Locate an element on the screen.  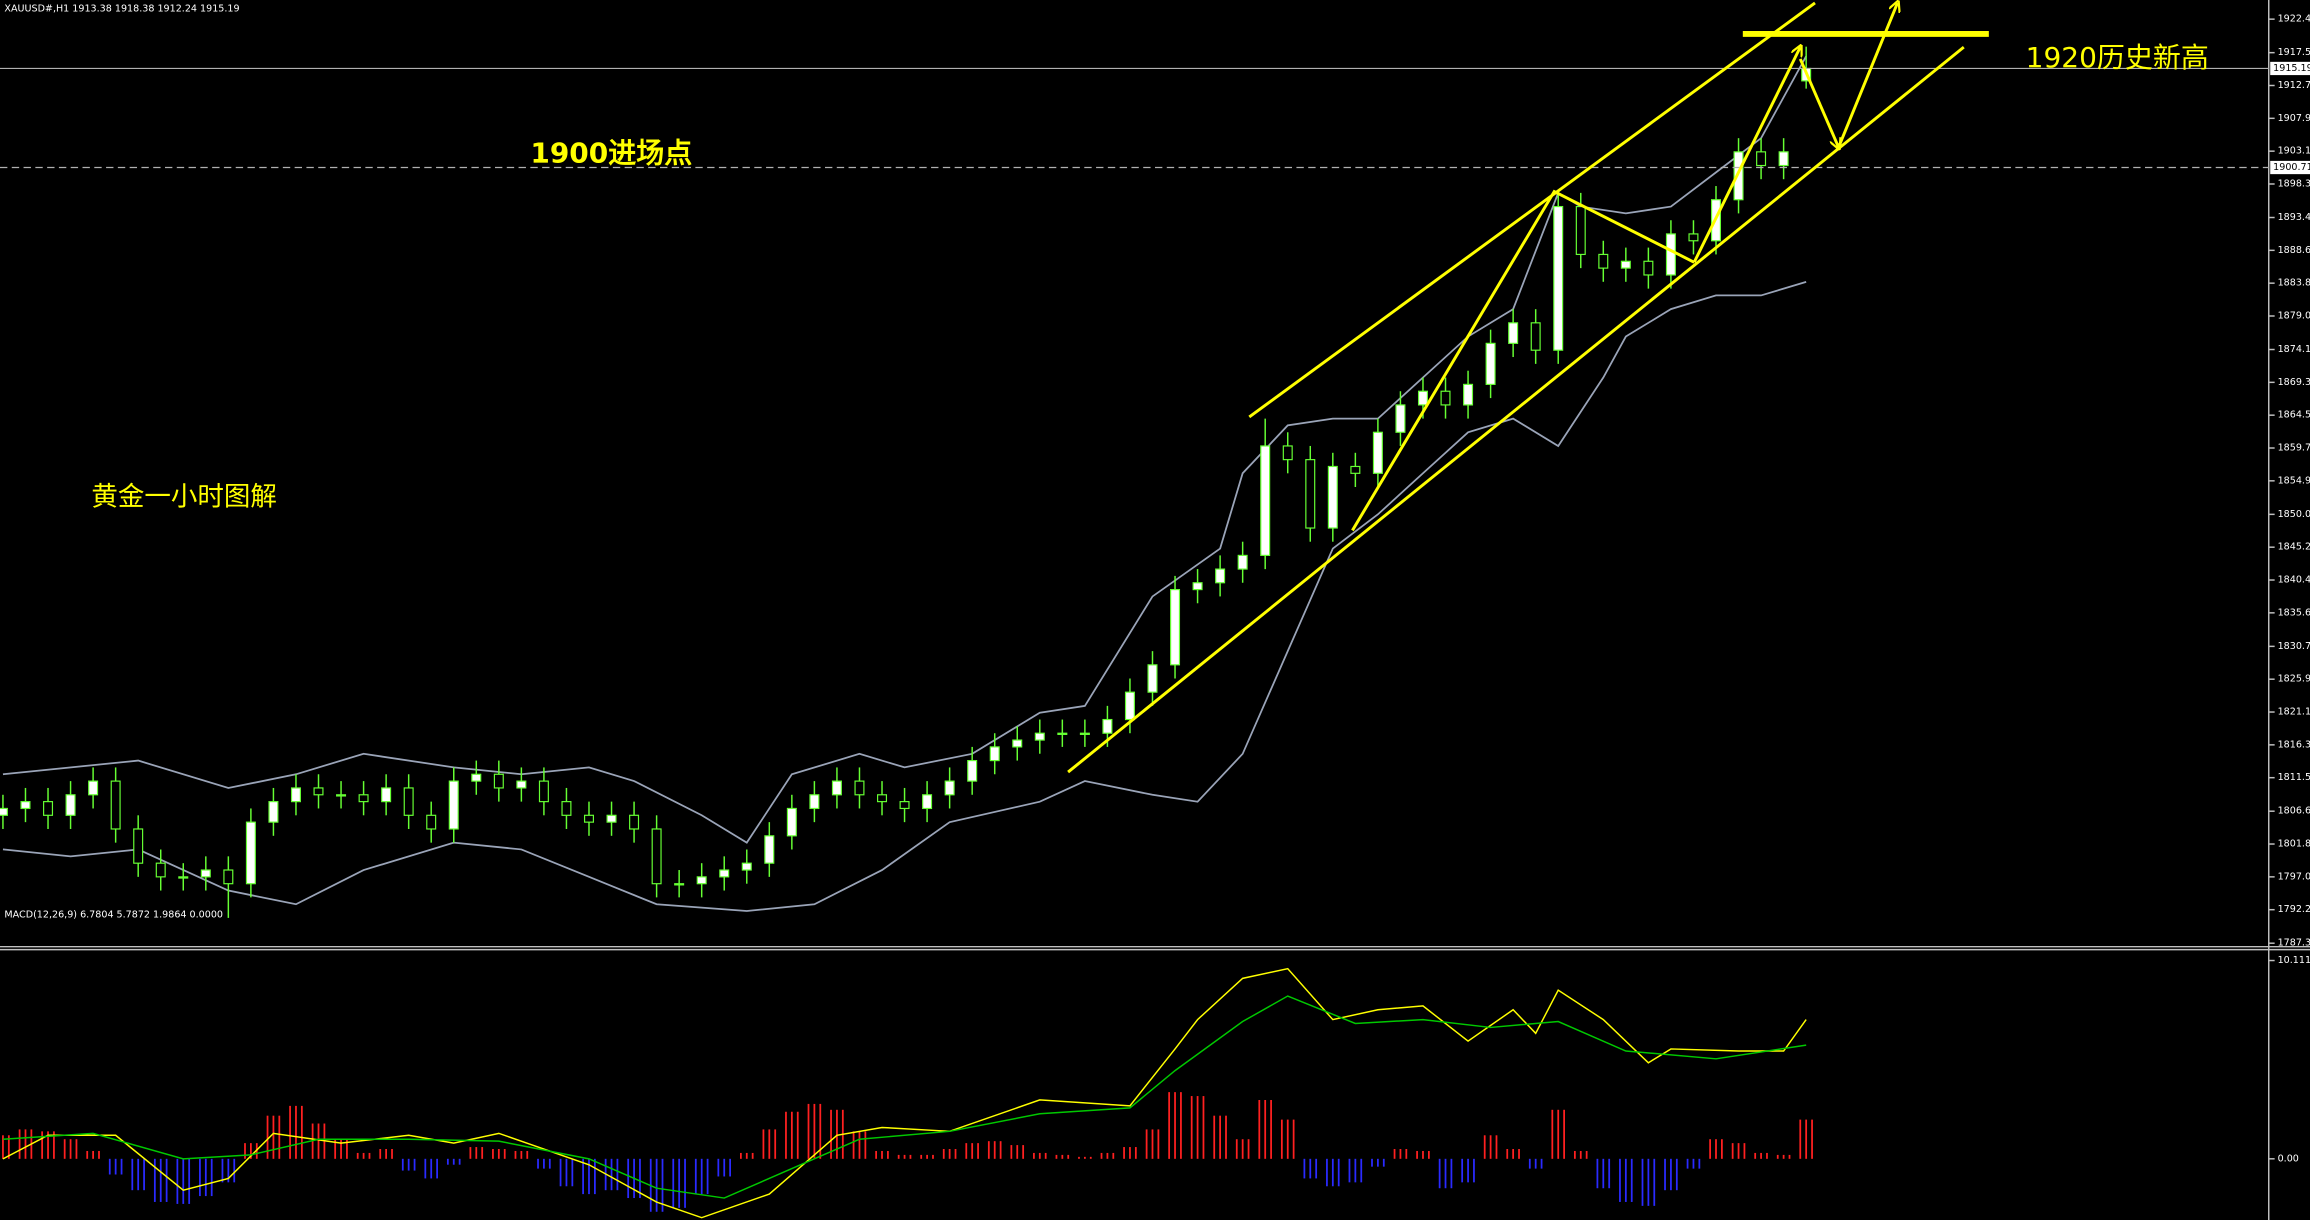
y-tick-label: 1879.00 is located at coordinates (2294, 315).